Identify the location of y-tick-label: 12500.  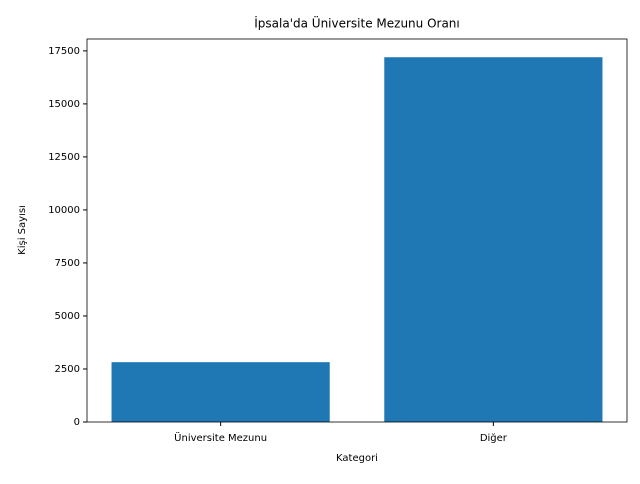
(64, 157).